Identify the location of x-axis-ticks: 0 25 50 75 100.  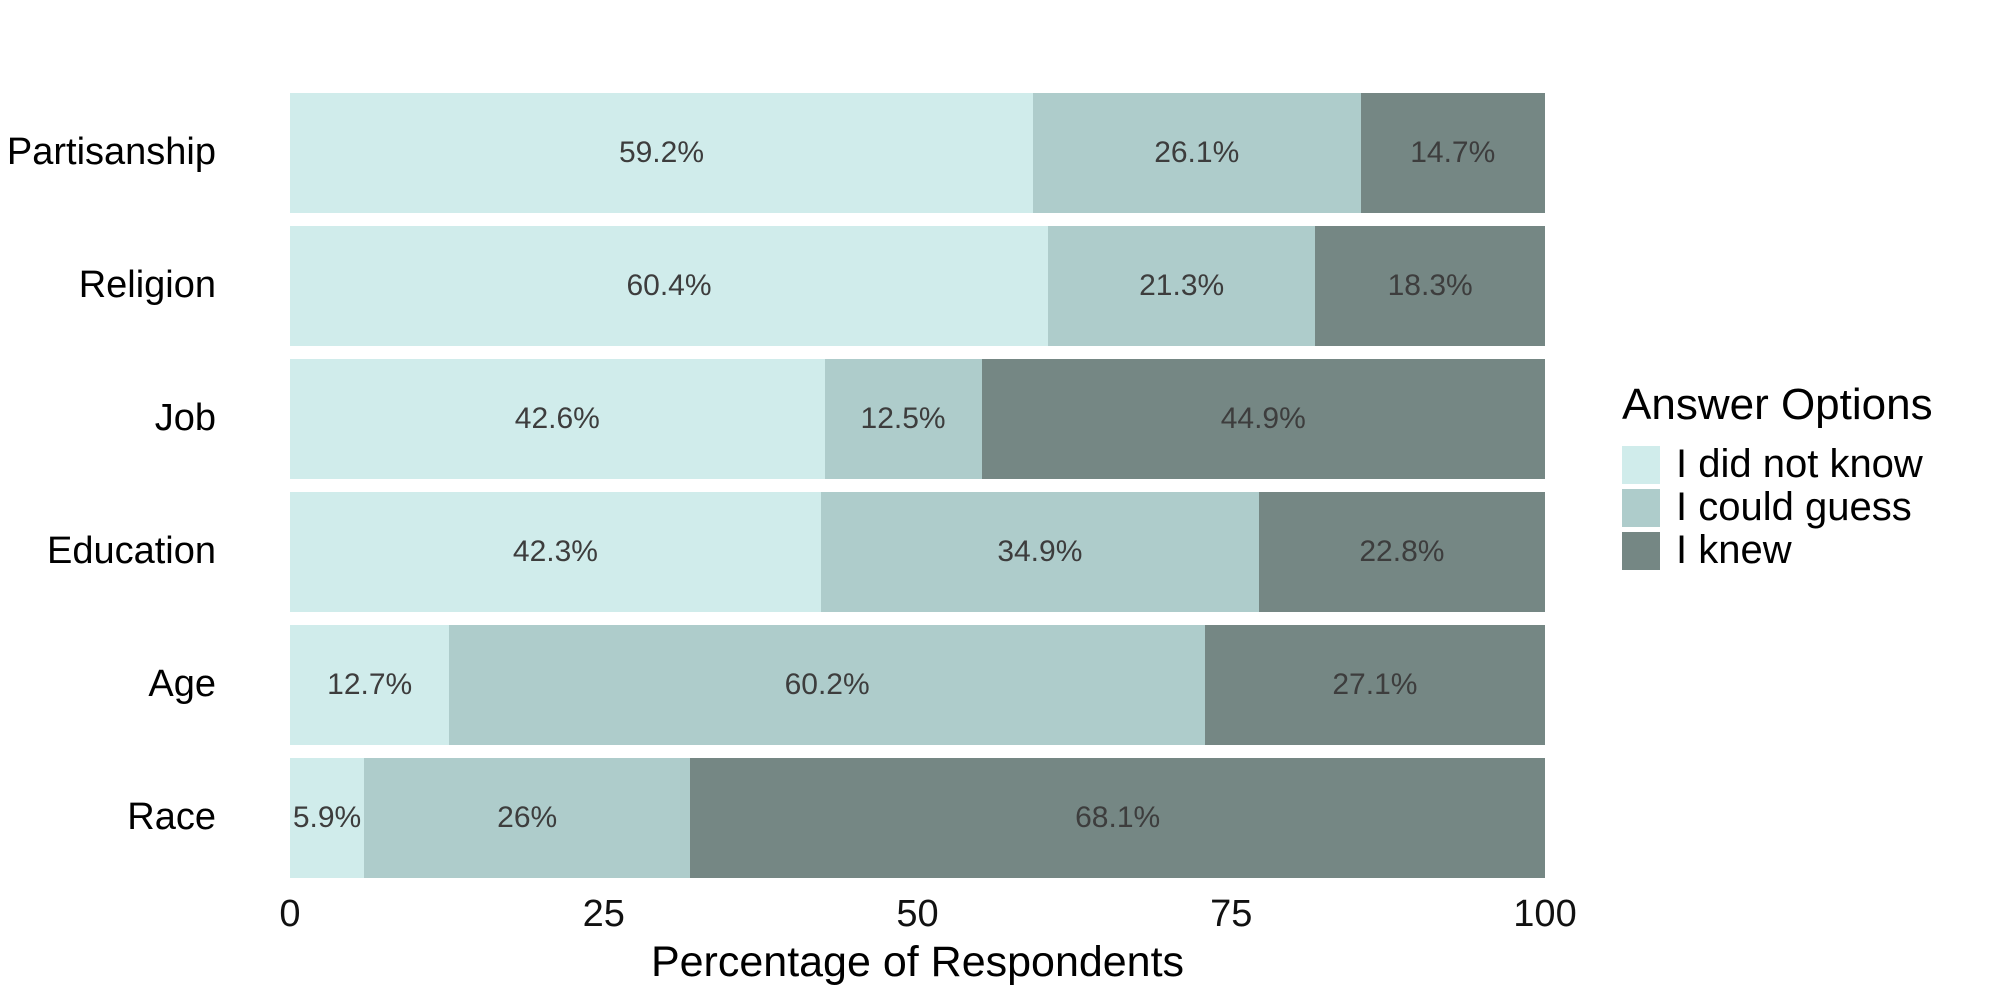
(927, 916).